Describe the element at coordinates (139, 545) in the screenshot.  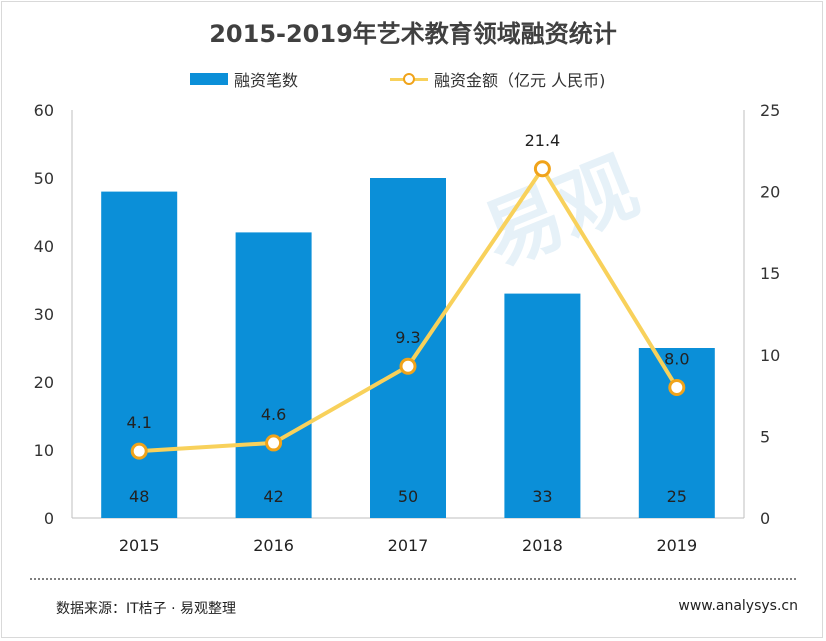
I see `x-tick-label: 2015` at that location.